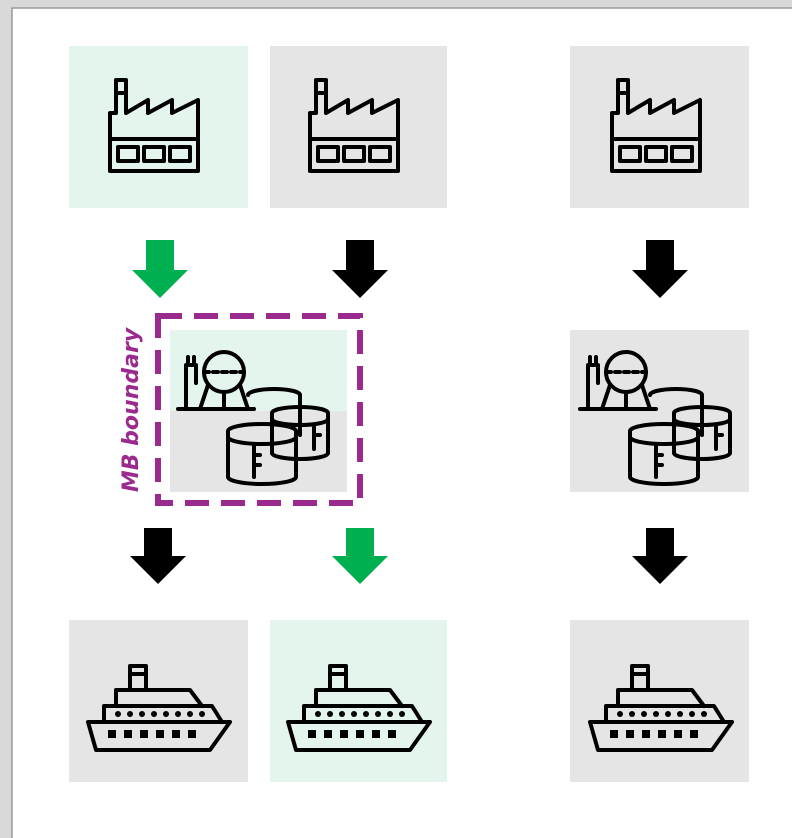  Describe the element at coordinates (158, 127) in the screenshot. I see `factory-box-green` at that location.